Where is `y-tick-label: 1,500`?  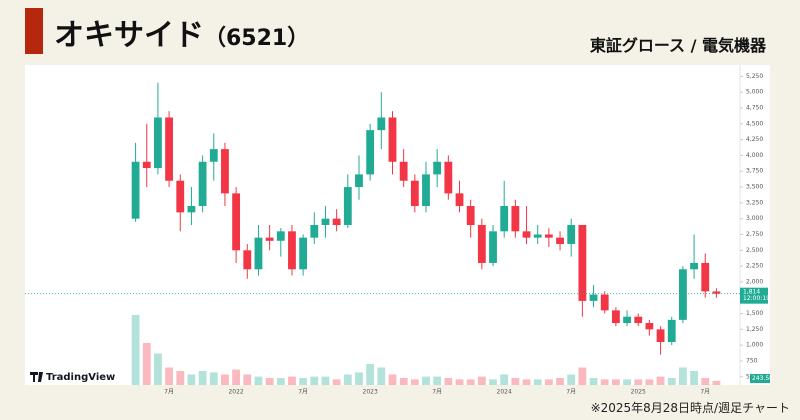 y-tick-label: 1,500 is located at coordinates (754, 313).